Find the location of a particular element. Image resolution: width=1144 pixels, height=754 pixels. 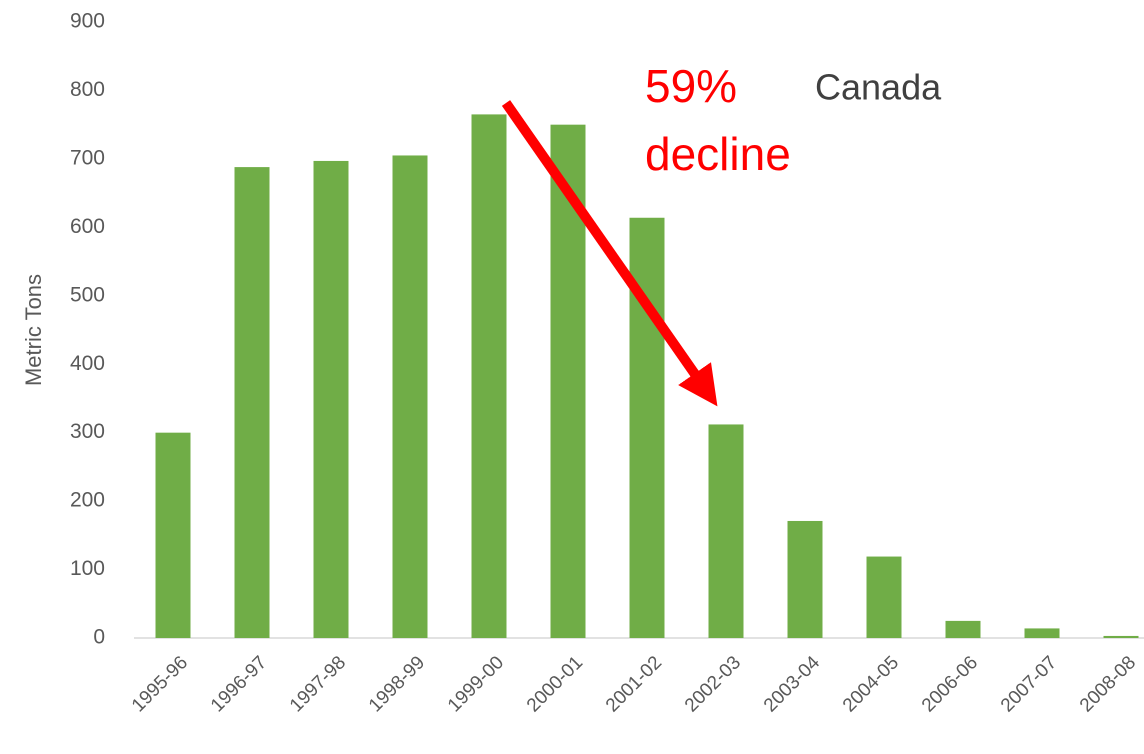

x-tick-label: 2002-03 is located at coordinates (713, 684).